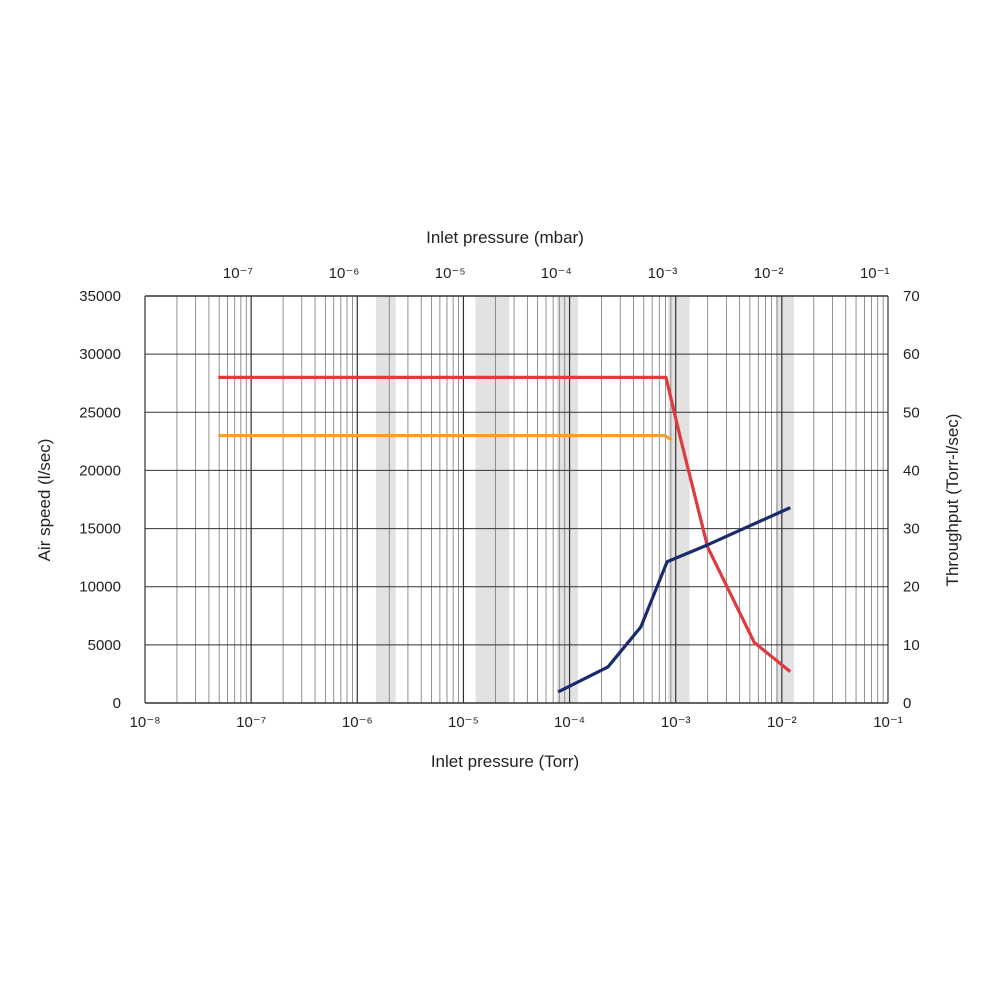 The width and height of the screenshot is (1000, 1005). I want to click on bottom-tick-label: 10⁻⁸, so click(145, 722).